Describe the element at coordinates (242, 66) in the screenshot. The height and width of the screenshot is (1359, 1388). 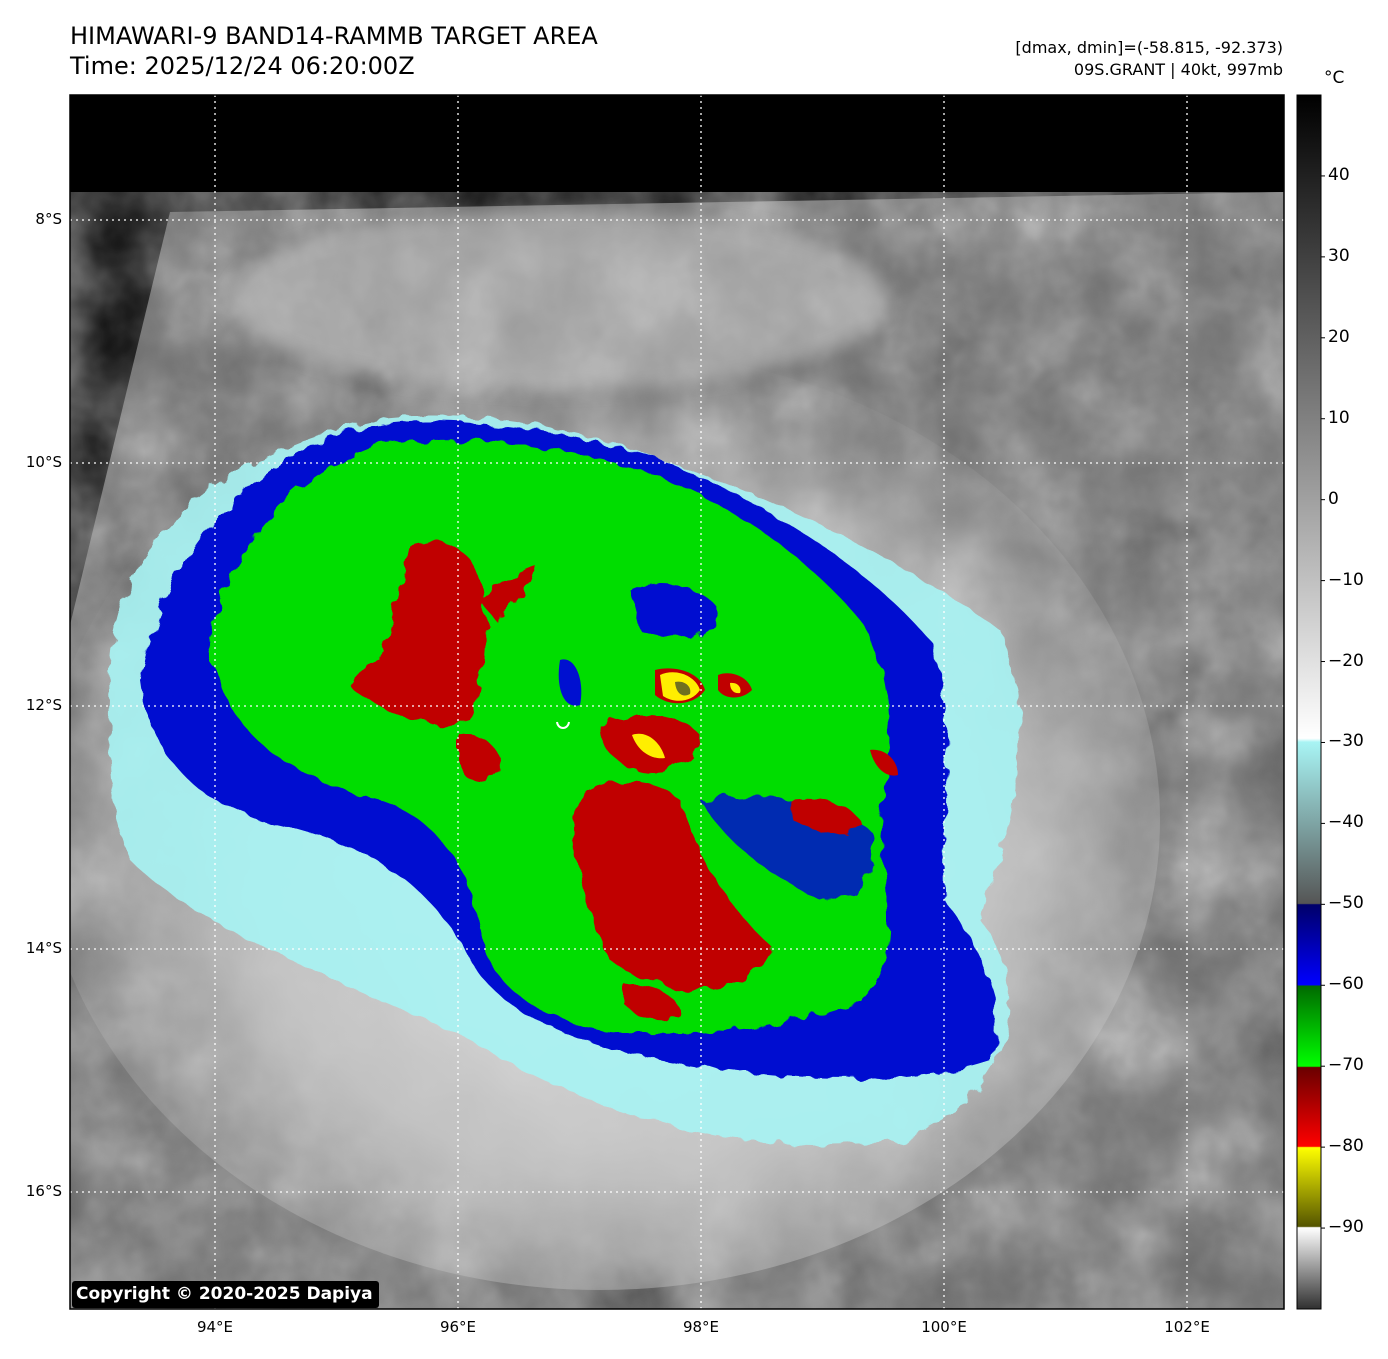
I see `map-time: Time: 2025/12/24 06:20:00Z` at that location.